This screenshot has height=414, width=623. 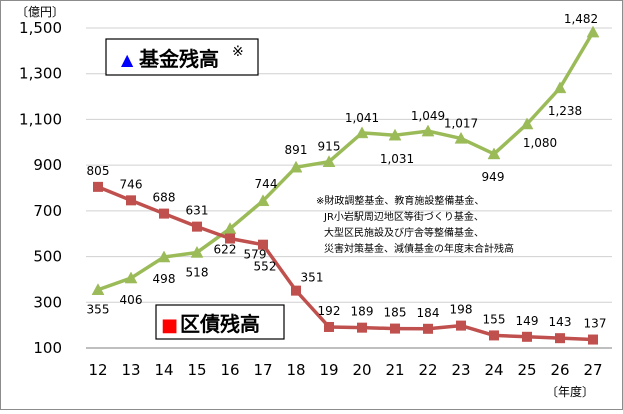 What do you see at coordinates (262, 370) in the screenshot?
I see `x-tick-label: 17` at bounding box center [262, 370].